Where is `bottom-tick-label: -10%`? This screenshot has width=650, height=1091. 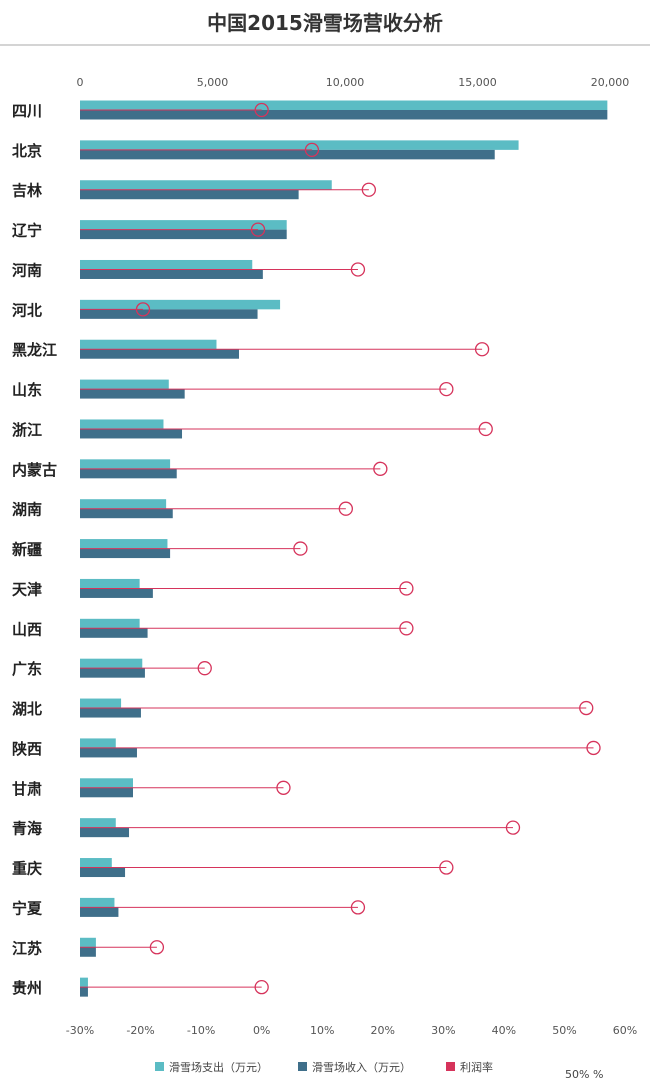 bottom-tick-label: -10% is located at coordinates (201, 1030).